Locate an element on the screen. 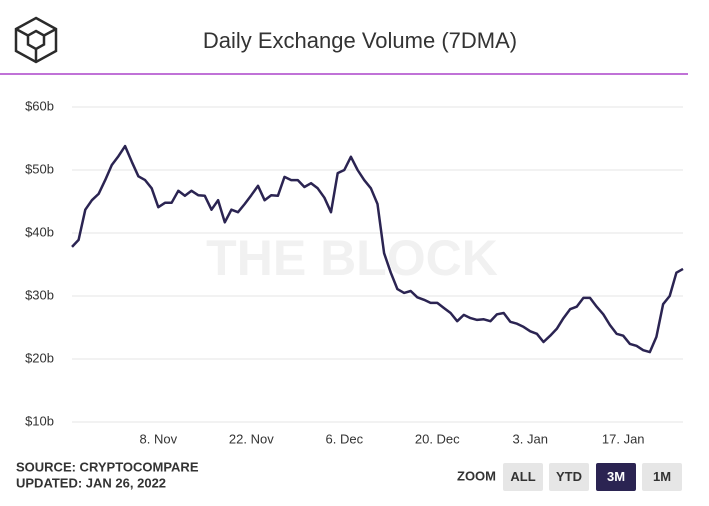 This screenshot has width=709, height=506. y-tick-label: $50b is located at coordinates (39, 168).